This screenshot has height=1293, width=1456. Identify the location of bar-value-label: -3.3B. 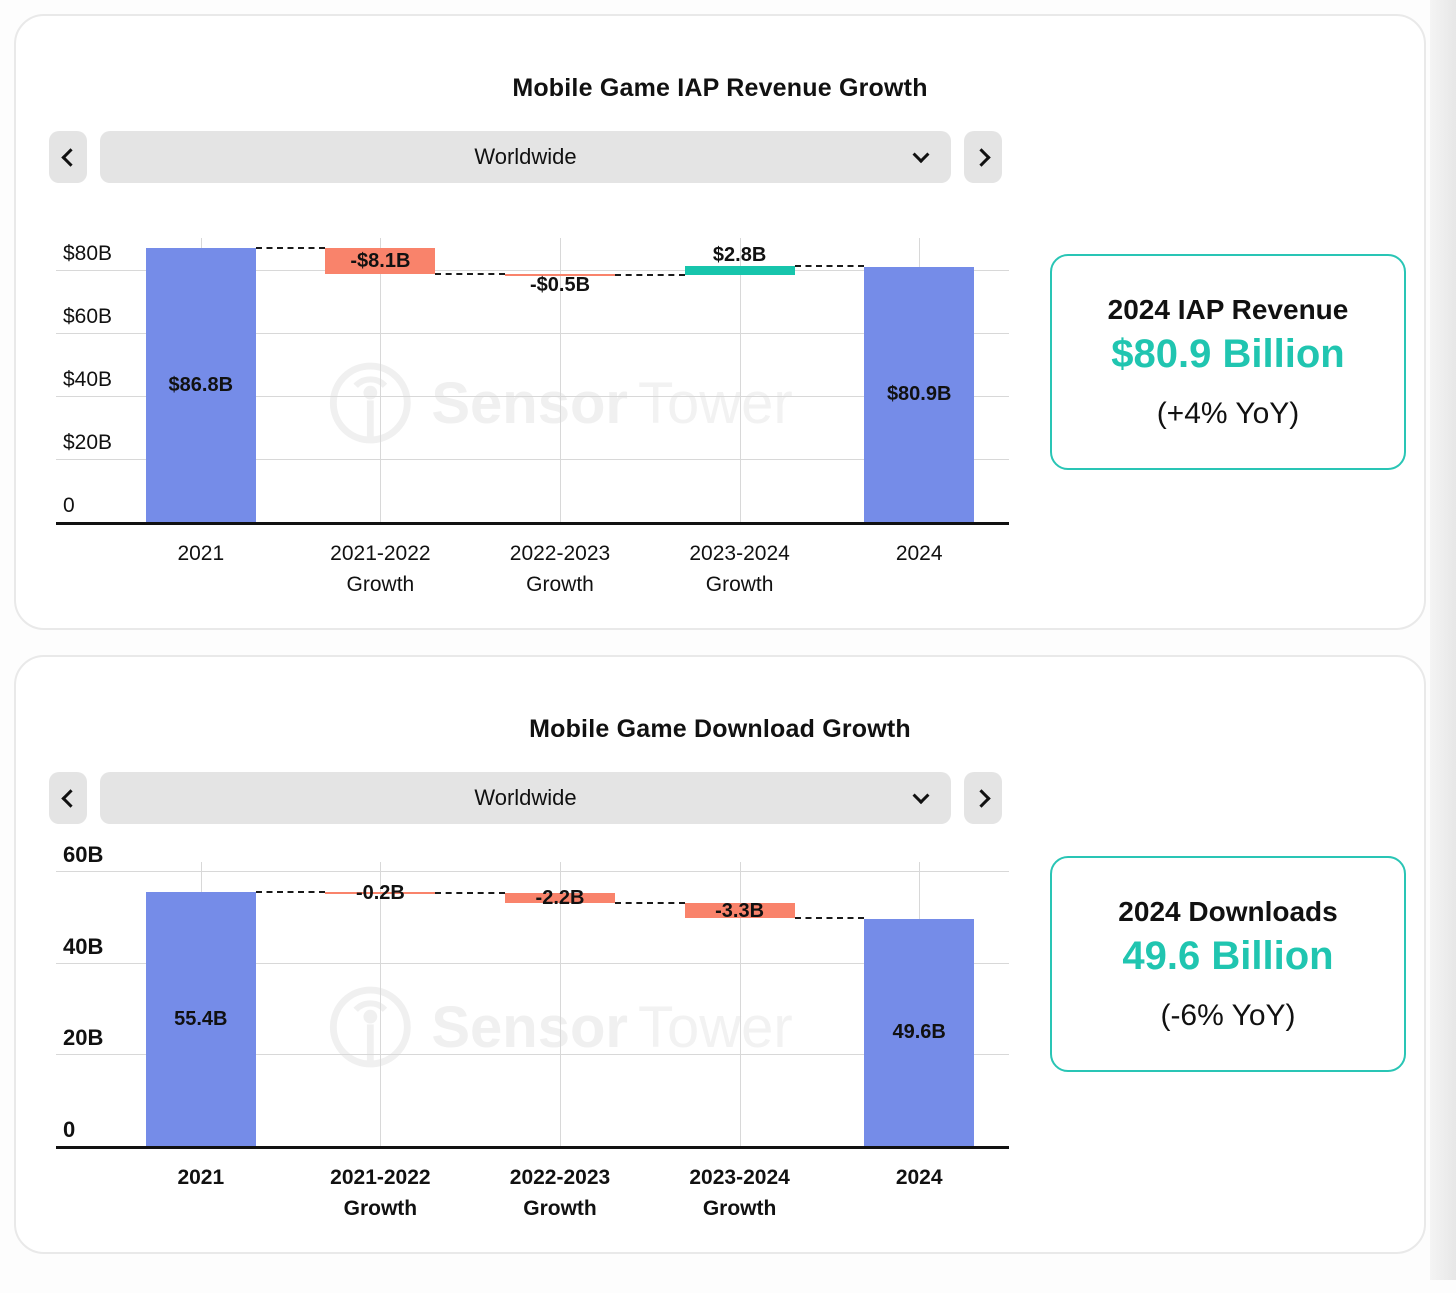
(740, 910).